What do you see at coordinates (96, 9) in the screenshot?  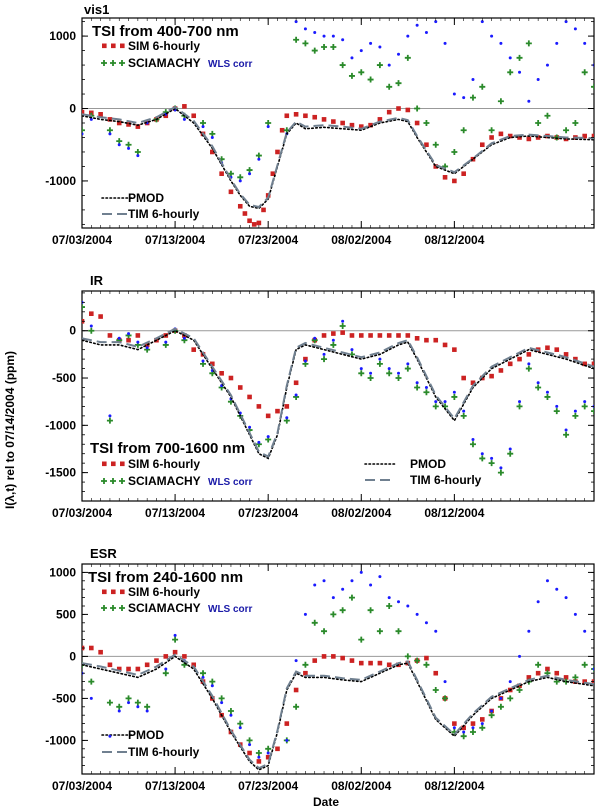 I see `panel-title-vis1: vis1` at bounding box center [96, 9].